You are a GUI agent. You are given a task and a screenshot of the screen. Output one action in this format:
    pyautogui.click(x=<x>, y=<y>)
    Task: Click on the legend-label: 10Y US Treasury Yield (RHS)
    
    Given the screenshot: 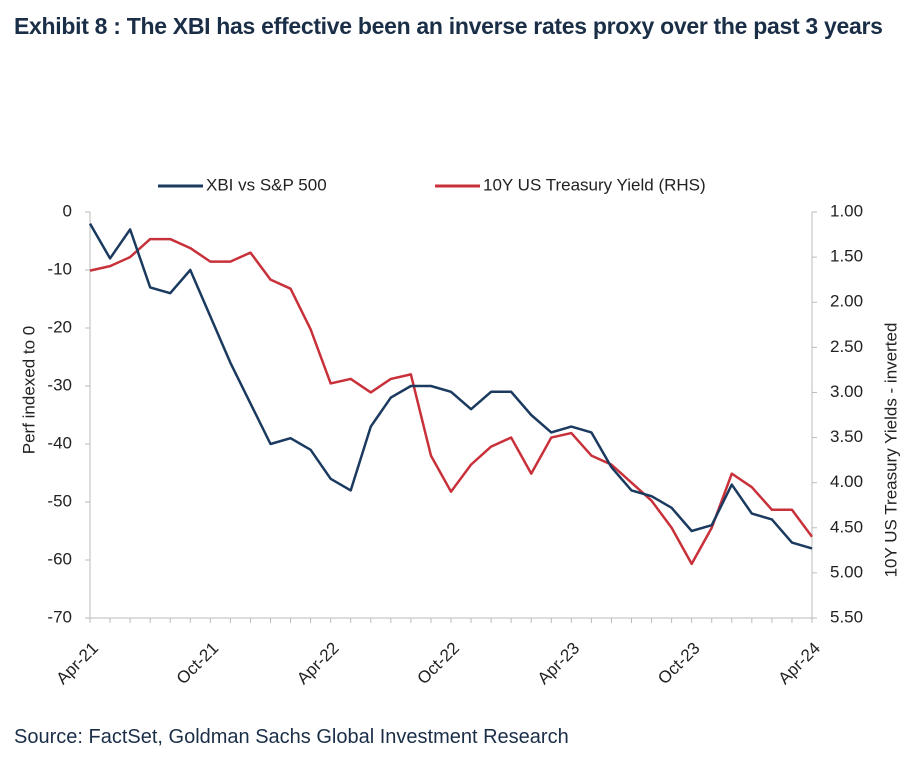 What is the action you would take?
    pyautogui.click(x=594, y=184)
    